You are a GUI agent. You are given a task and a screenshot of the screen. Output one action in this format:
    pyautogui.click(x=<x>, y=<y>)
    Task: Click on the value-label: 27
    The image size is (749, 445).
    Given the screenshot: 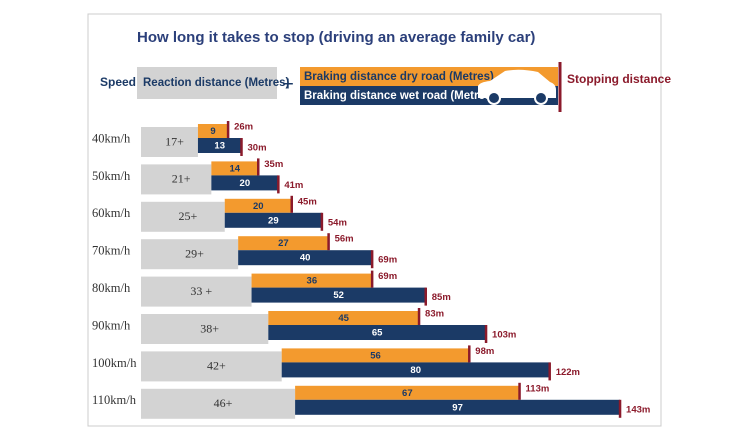 What is the action you would take?
    pyautogui.click(x=283, y=243)
    